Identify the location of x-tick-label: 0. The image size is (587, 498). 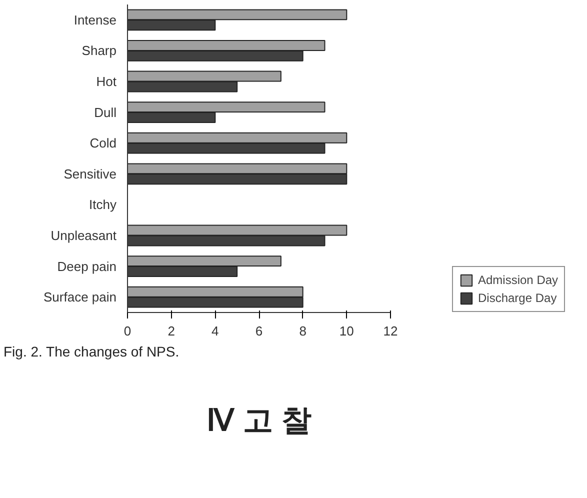
(128, 331).